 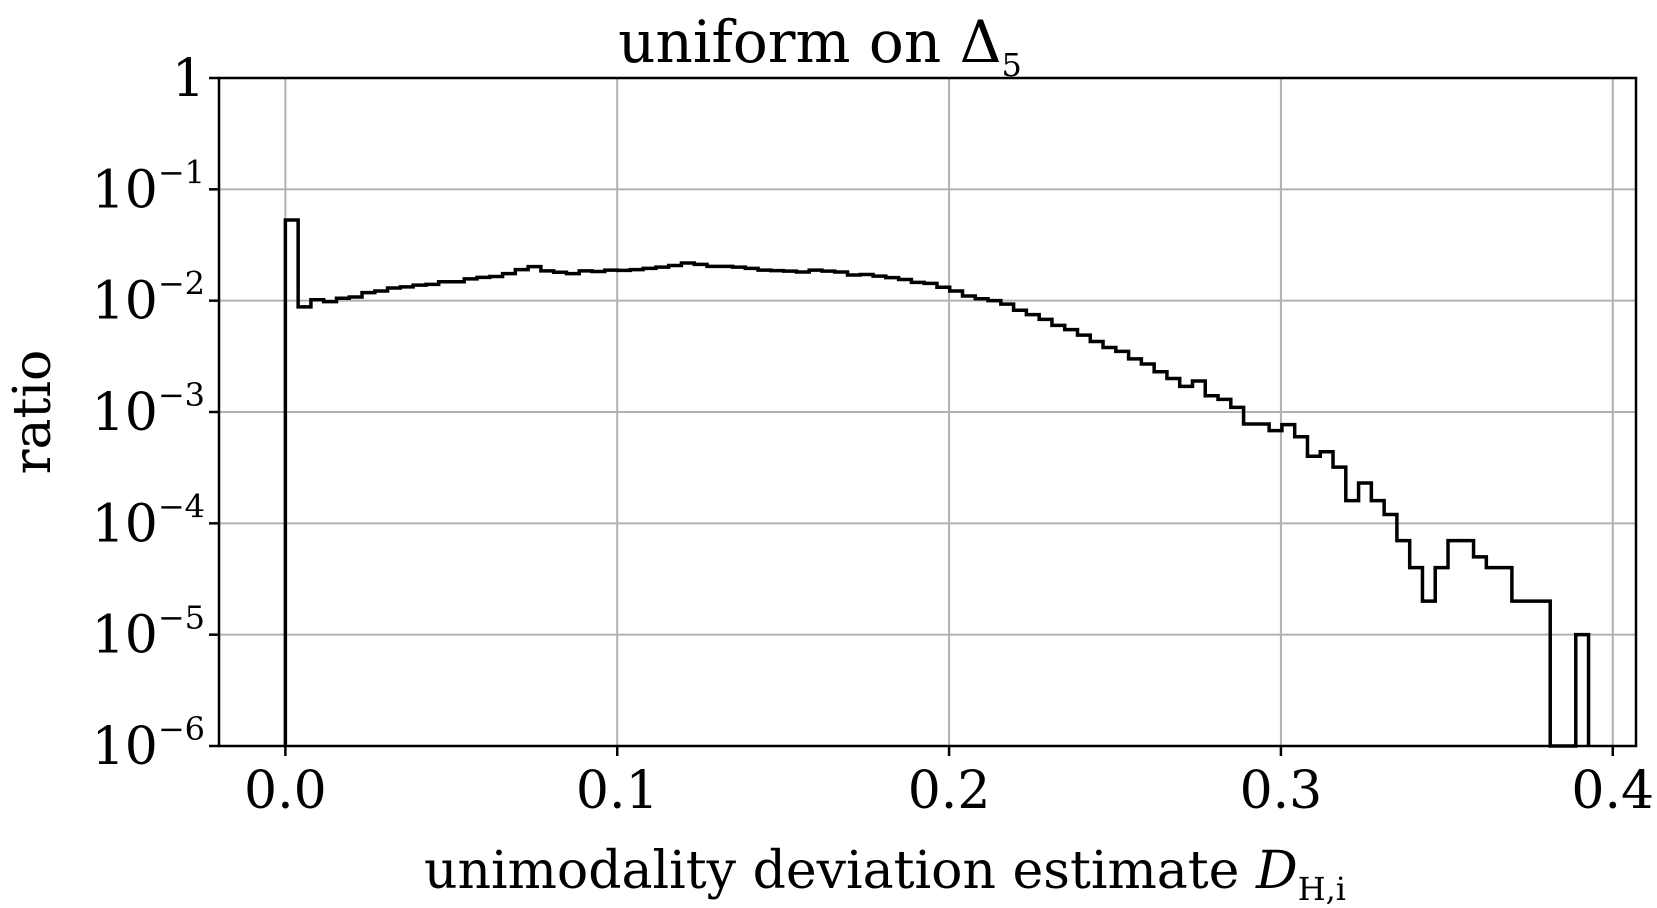 What do you see at coordinates (949, 791) in the screenshot?
I see `x-tick-label: 0.2` at bounding box center [949, 791].